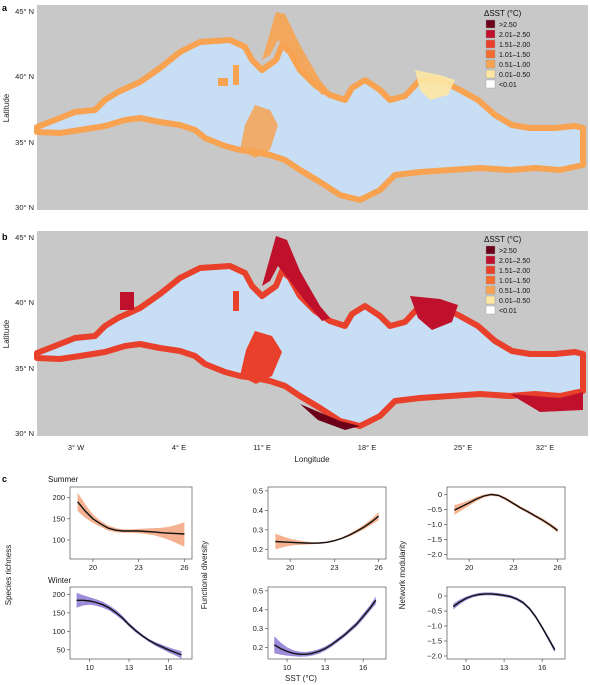 This screenshot has height=685, width=590. I want to click on legend-title-a: ΔSST (°C), so click(503, 13).